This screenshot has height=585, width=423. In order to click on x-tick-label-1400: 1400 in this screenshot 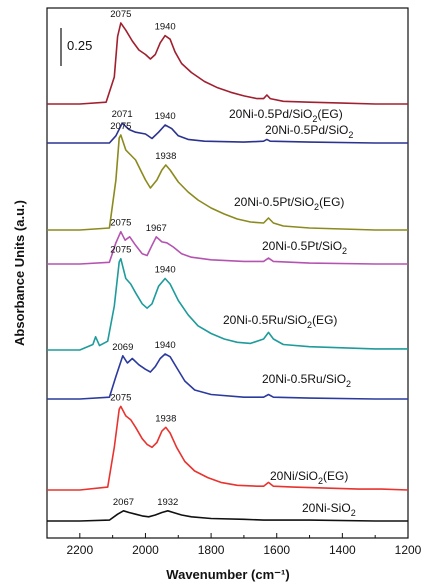, I will do `click(342, 550)`.